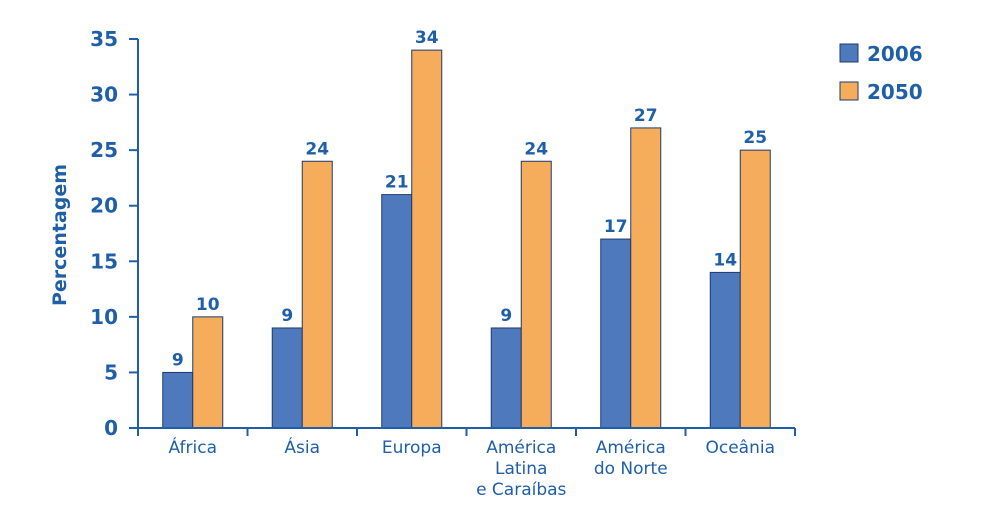 Image resolution: width=983 pixels, height=510 pixels. I want to click on y-tick-label: 10, so click(104, 317).